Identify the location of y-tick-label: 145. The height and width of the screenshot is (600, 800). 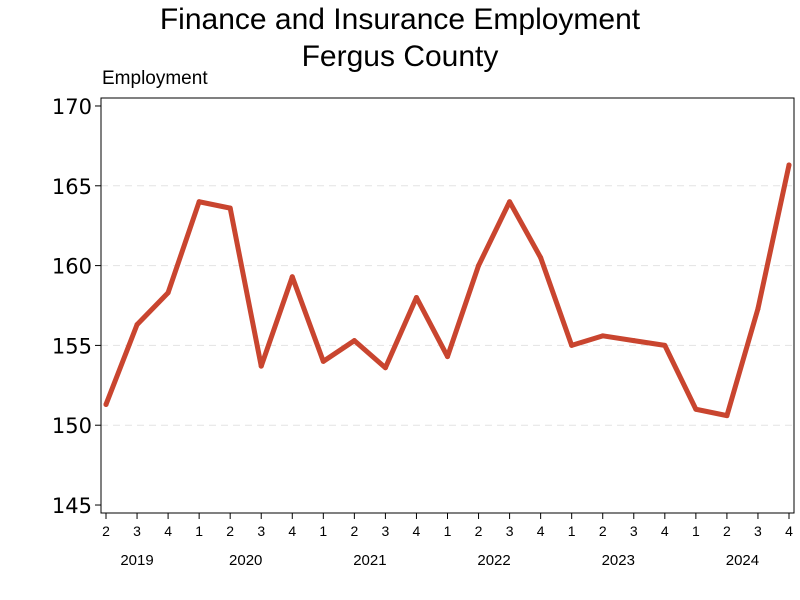
(72, 506).